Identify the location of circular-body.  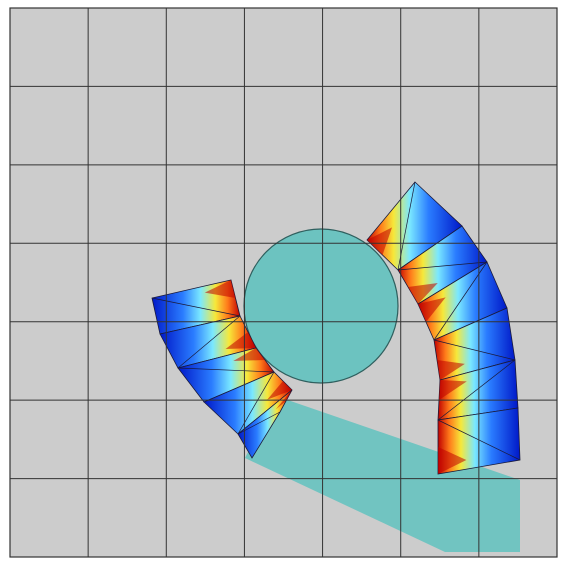
(321, 306).